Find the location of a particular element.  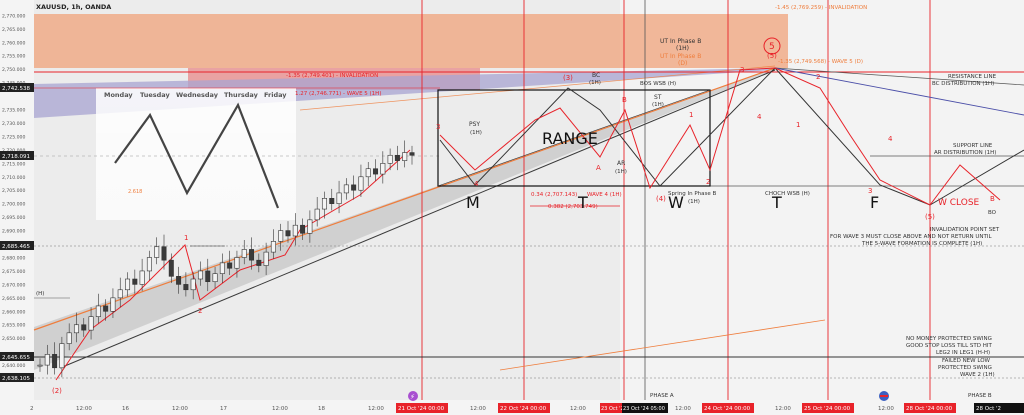

wave-label-2: 2 is located at coordinates (200, 311).